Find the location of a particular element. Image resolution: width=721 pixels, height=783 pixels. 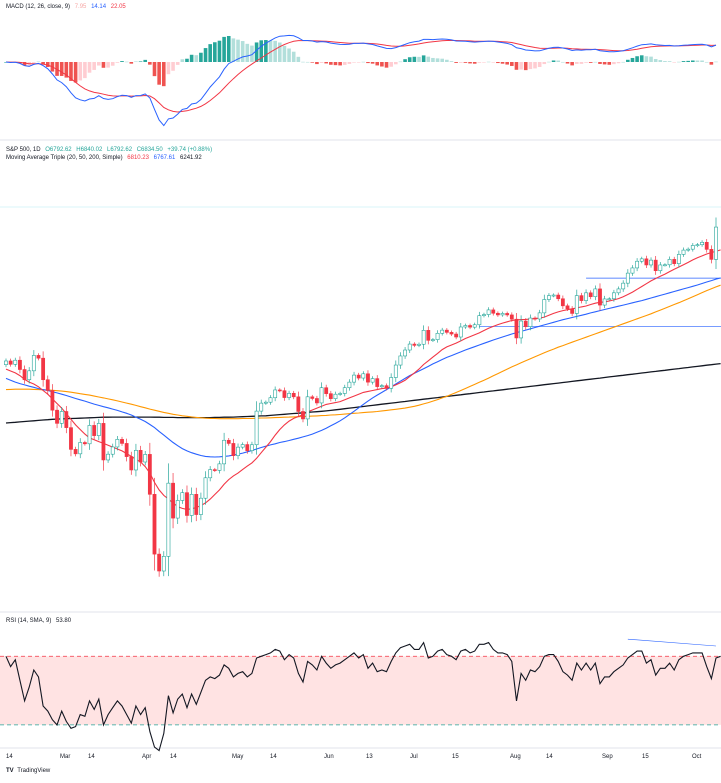

x-tick-label: 15 is located at coordinates (645, 757).